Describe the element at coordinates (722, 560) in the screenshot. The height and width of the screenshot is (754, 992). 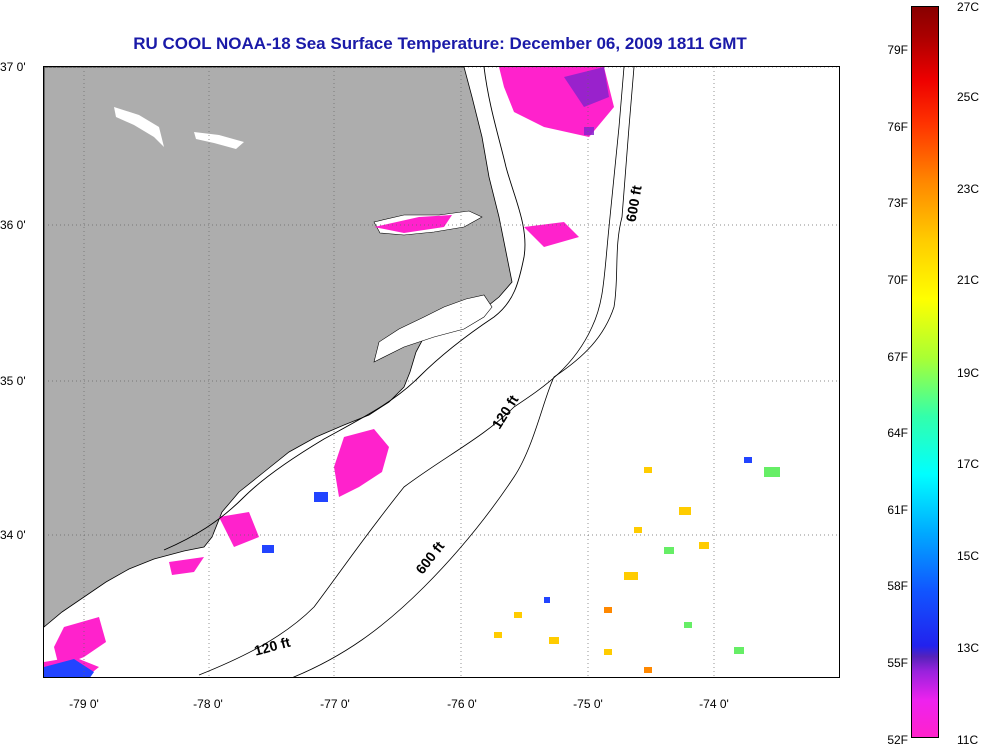
I see `sst-green-speckles` at that location.